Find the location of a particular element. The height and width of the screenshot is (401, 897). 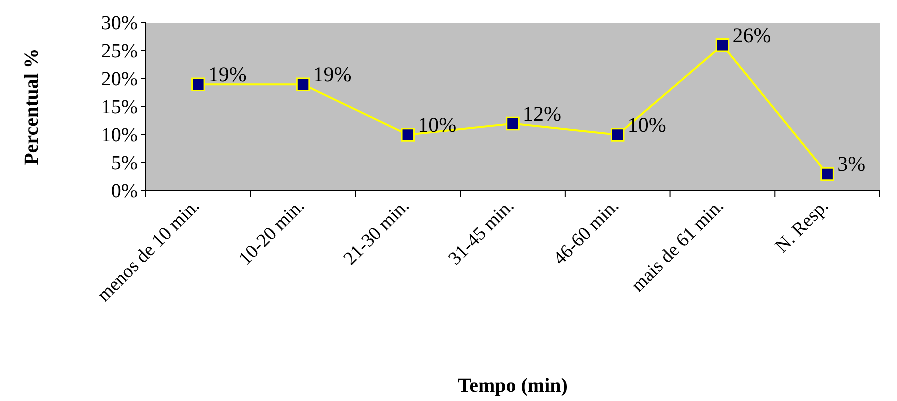

y-tick-label: 5% is located at coordinates (124, 163).